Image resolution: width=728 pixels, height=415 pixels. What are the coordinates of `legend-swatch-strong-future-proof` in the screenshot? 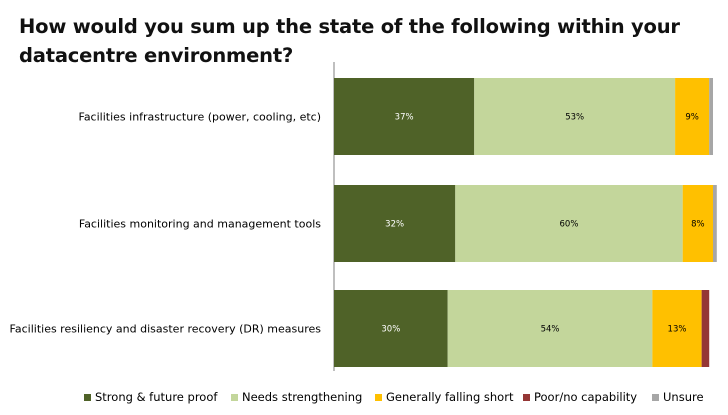 It's located at (87, 397).